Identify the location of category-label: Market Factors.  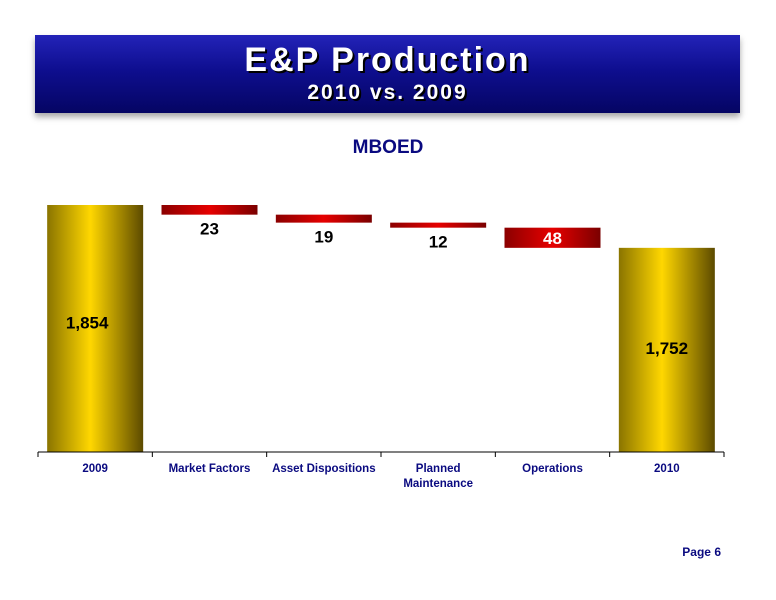
(210, 469).